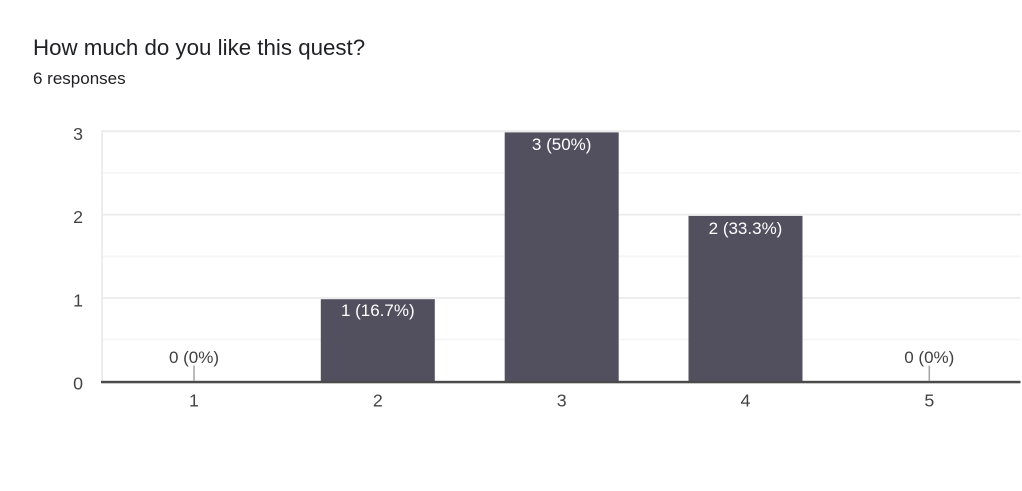  Describe the element at coordinates (78, 384) in the screenshot. I see `svg-text: 0` at that location.